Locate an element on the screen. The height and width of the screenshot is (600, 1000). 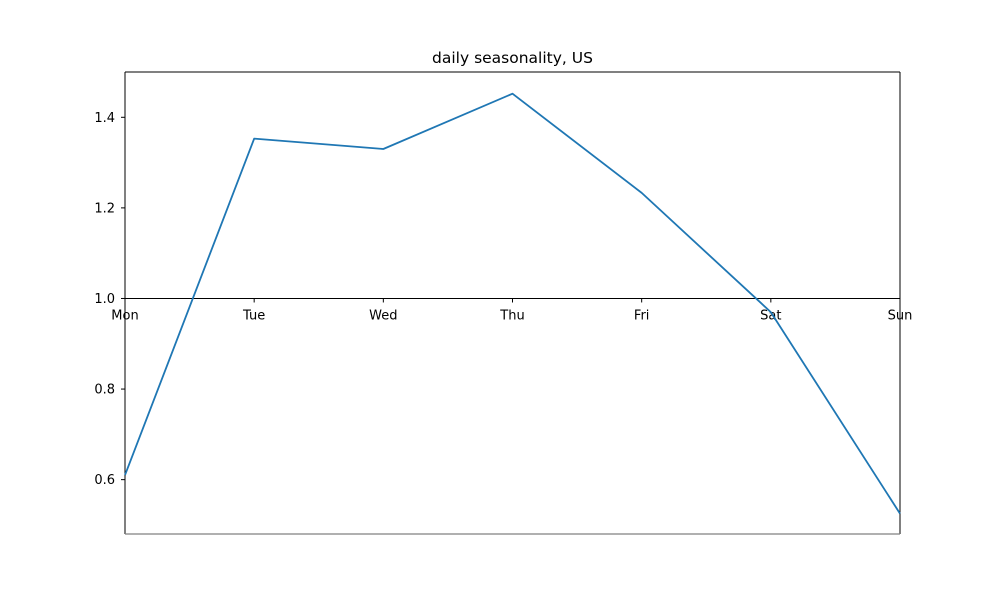
chart-title: daily seasonality, US is located at coordinates (512, 58).